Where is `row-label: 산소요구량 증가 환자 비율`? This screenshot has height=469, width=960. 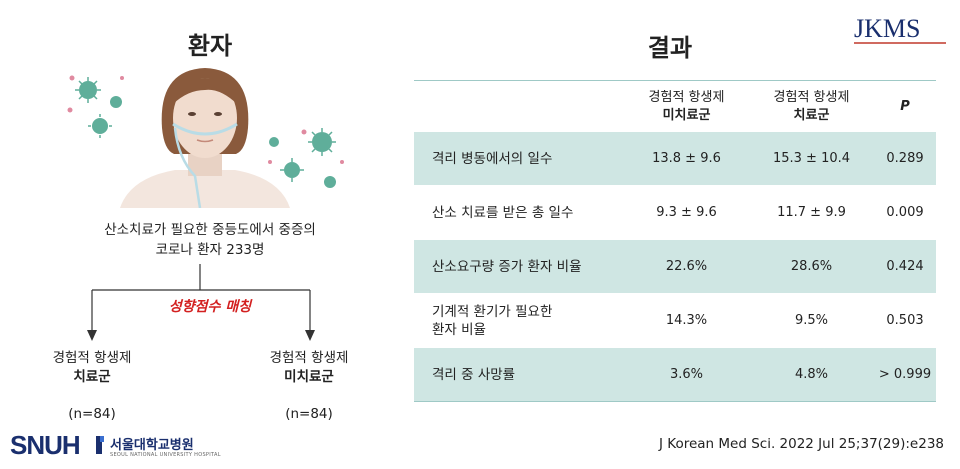
row-label: 산소요구량 증가 환자 비율 is located at coordinates (507, 266).